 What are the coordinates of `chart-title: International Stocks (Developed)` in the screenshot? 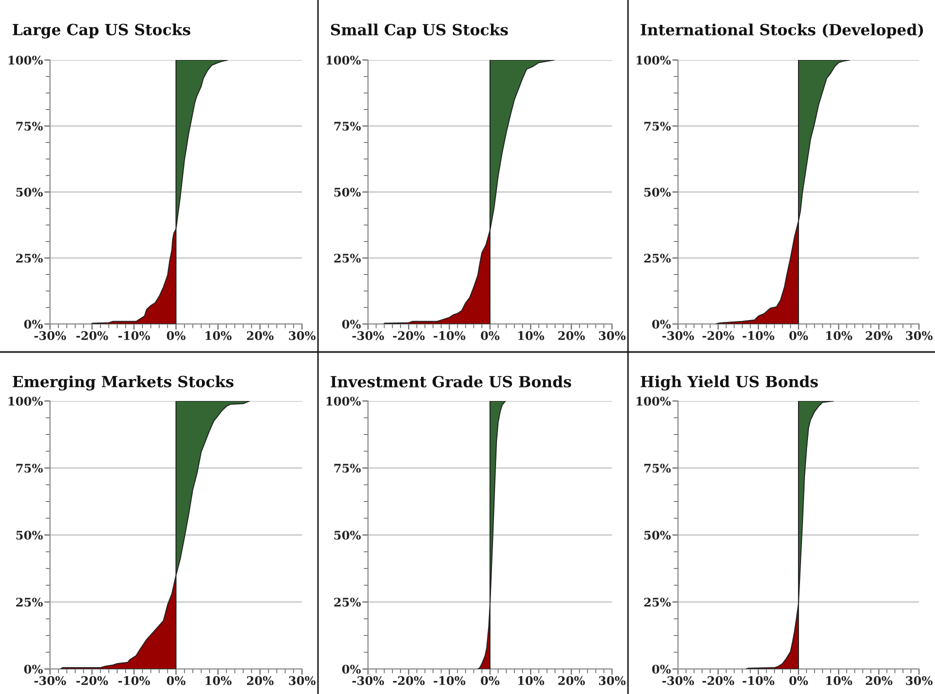 It's located at (782, 31).